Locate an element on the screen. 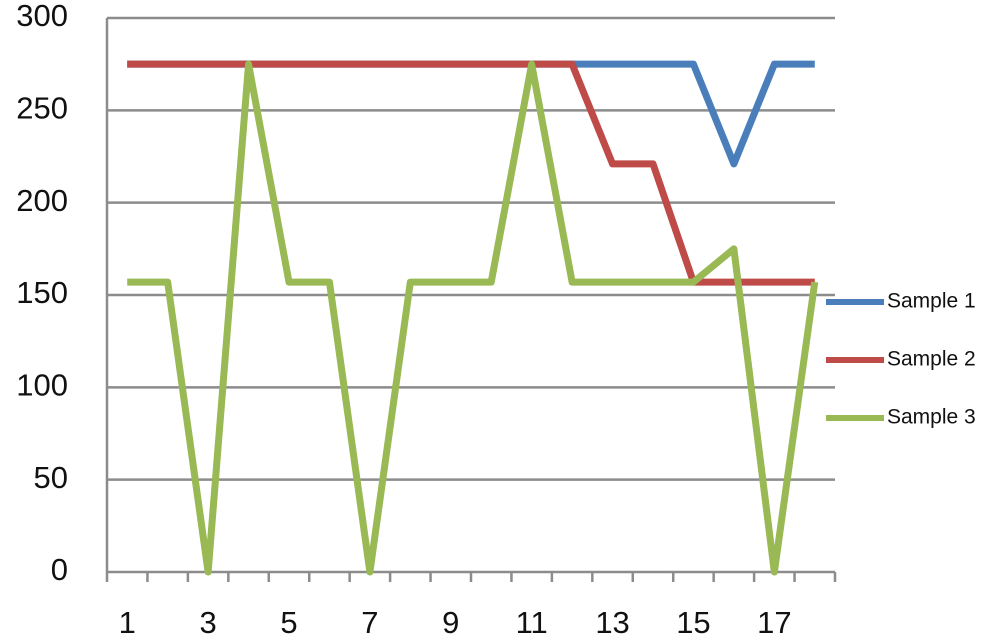  y-tick-label: 200 is located at coordinates (42, 200).